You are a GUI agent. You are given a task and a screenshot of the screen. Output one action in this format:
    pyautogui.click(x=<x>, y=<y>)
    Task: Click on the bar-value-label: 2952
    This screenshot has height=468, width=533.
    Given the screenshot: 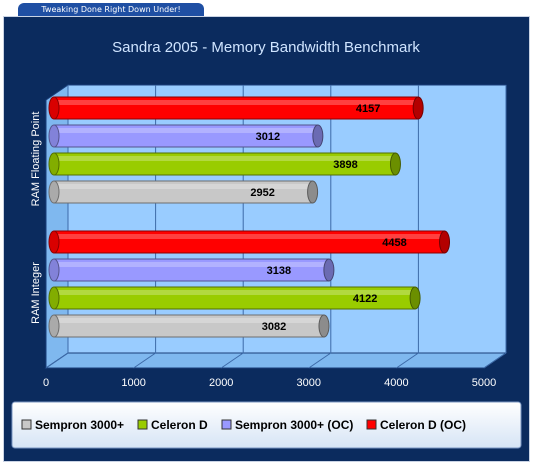 What is the action you would take?
    pyautogui.click(x=262, y=193)
    